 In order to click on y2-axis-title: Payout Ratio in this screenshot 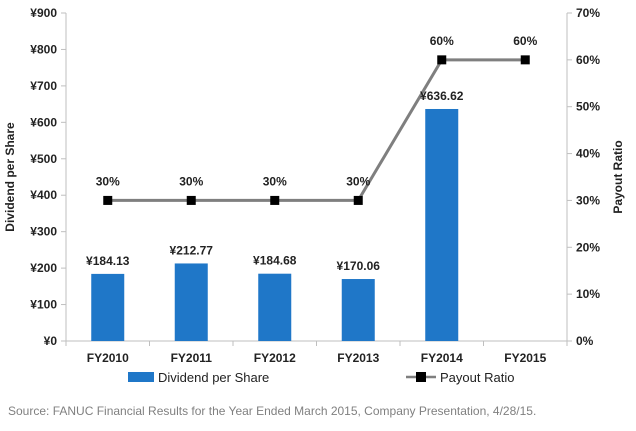, I will do `click(618, 176)`.